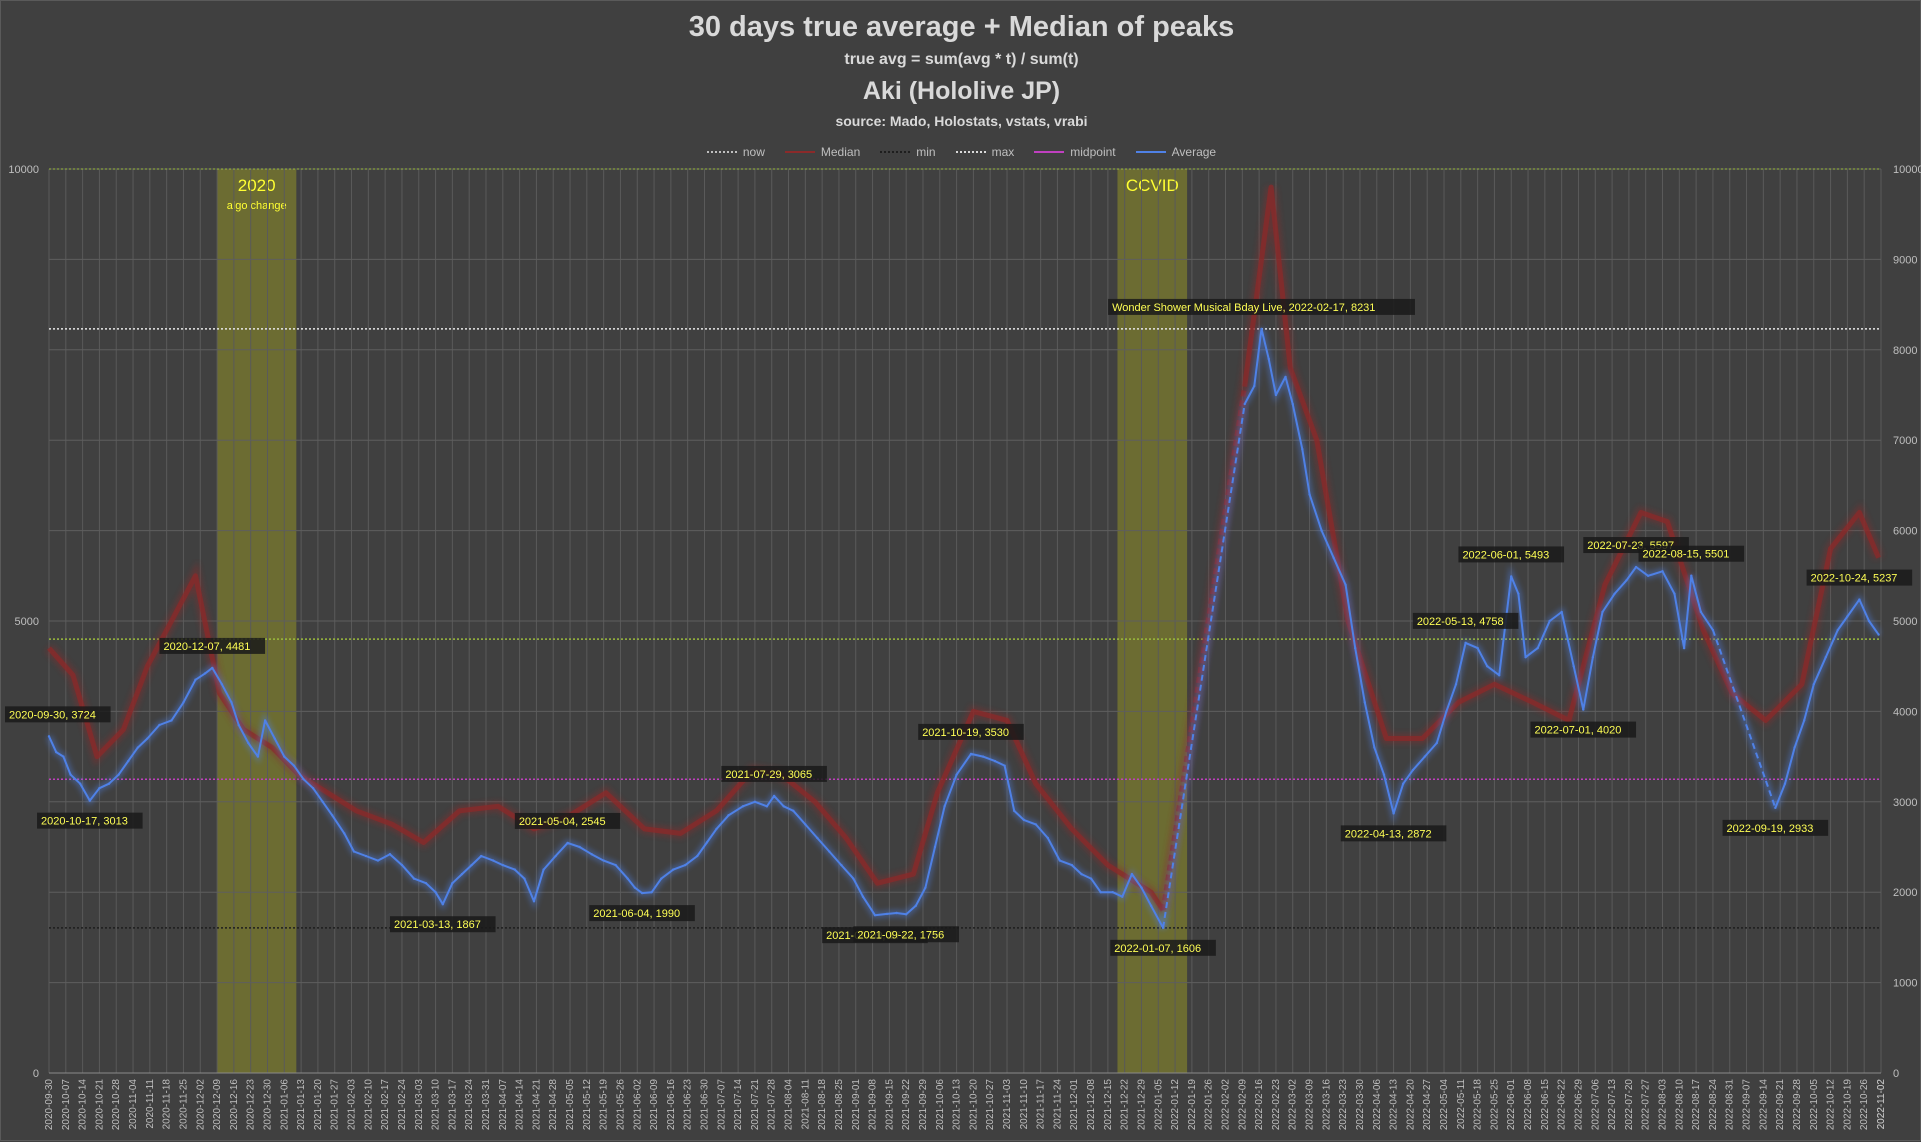 Image resolution: width=1921 pixels, height=1142 pixels. Describe the element at coordinates (1057, 1104) in the screenshot. I see `x-tick-label: 2021-11-24` at that location.